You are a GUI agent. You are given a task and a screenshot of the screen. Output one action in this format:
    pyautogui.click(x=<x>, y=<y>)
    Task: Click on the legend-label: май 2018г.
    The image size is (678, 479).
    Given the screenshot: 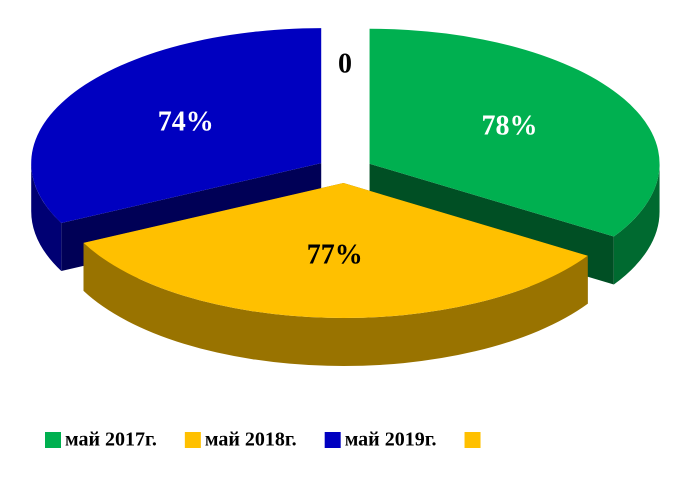 What is the action you would take?
    pyautogui.click(x=251, y=440)
    